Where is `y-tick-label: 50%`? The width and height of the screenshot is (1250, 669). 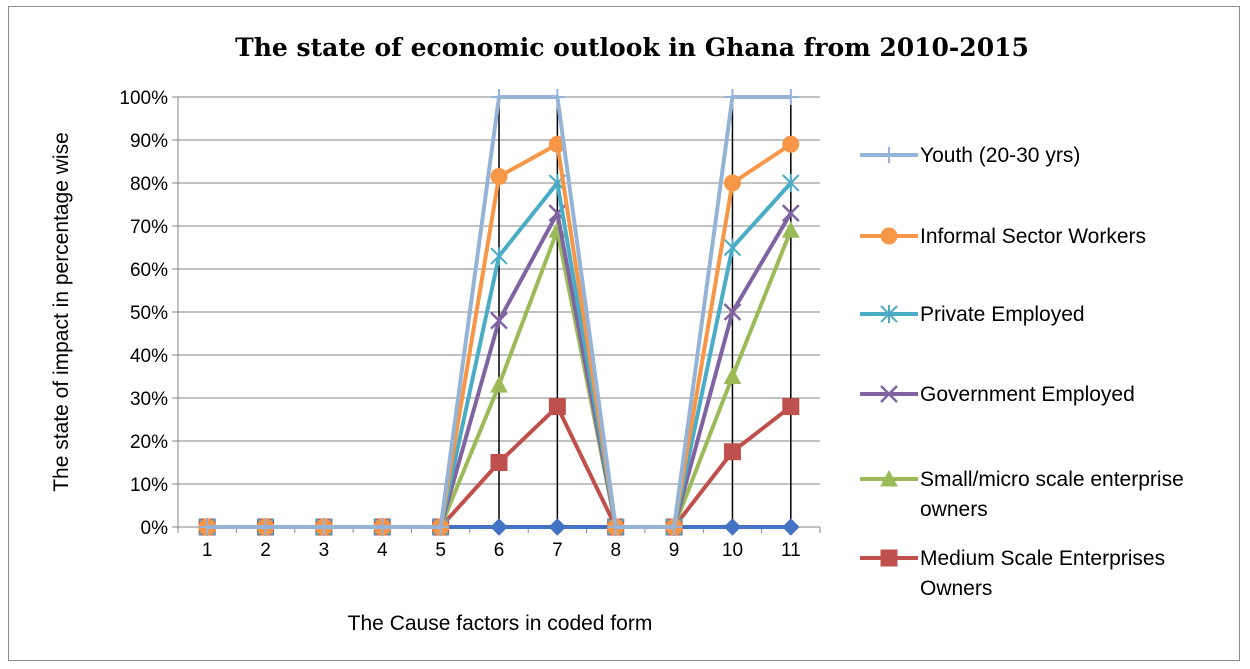
y-tick-label: 50% is located at coordinates (149, 313).